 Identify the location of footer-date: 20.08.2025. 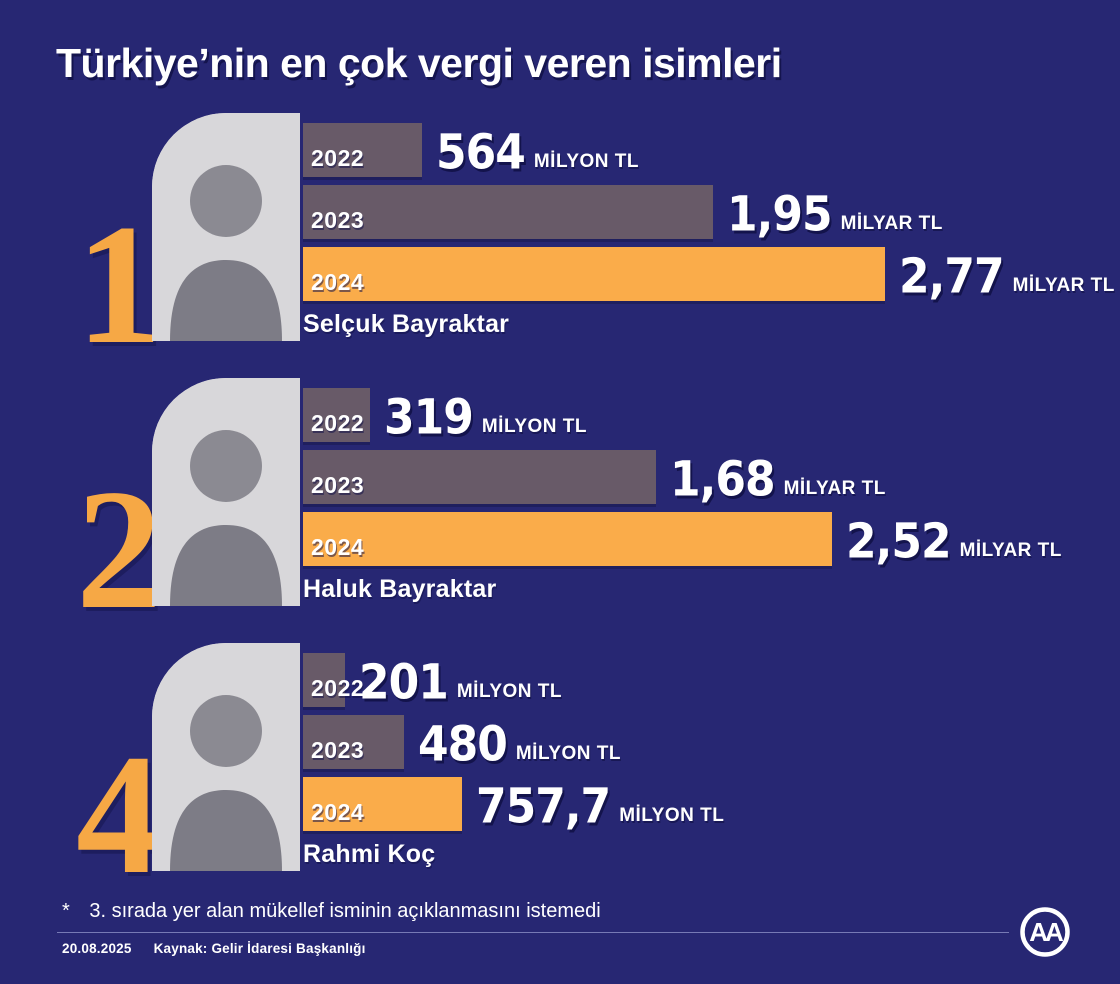
(97, 948).